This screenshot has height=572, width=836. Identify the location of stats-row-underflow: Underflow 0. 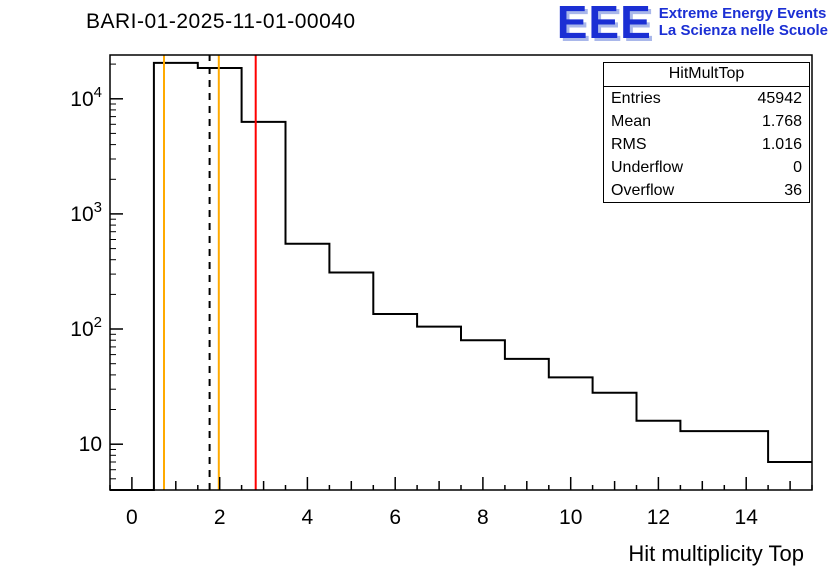
(706, 167).